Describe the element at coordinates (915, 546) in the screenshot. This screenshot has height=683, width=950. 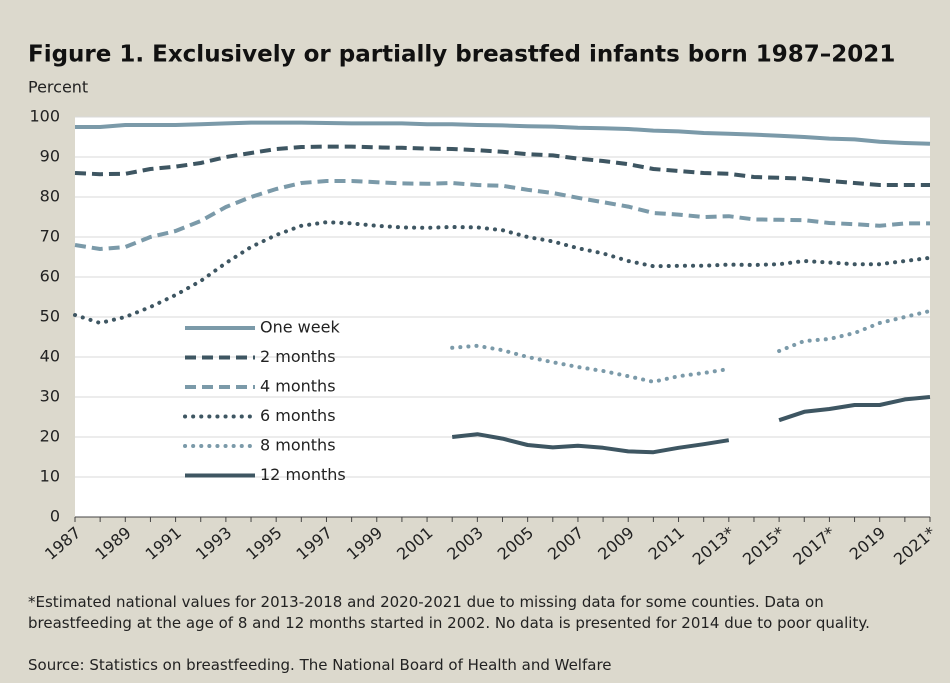
I see `x-tick-label: 2021*` at that location.